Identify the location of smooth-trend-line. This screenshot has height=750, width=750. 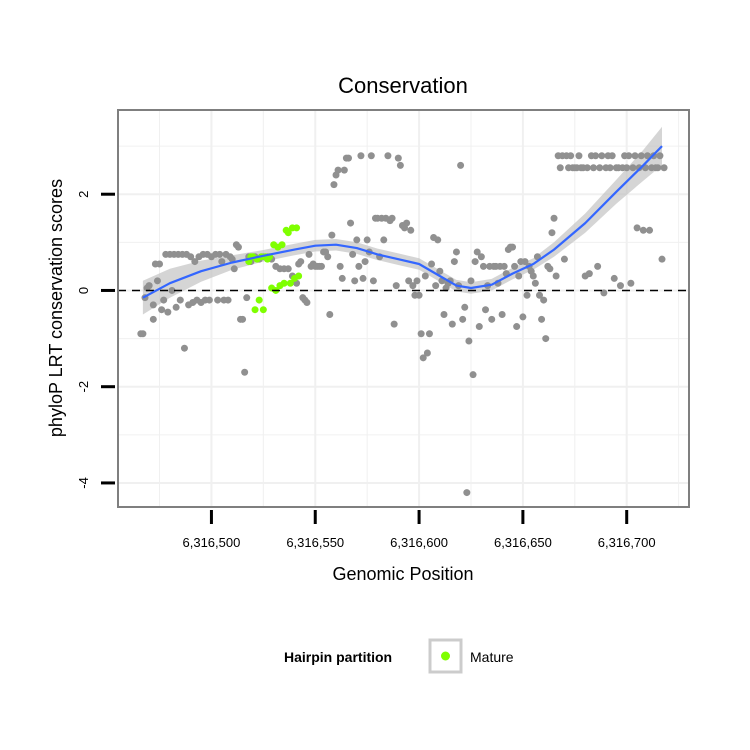
(402, 222).